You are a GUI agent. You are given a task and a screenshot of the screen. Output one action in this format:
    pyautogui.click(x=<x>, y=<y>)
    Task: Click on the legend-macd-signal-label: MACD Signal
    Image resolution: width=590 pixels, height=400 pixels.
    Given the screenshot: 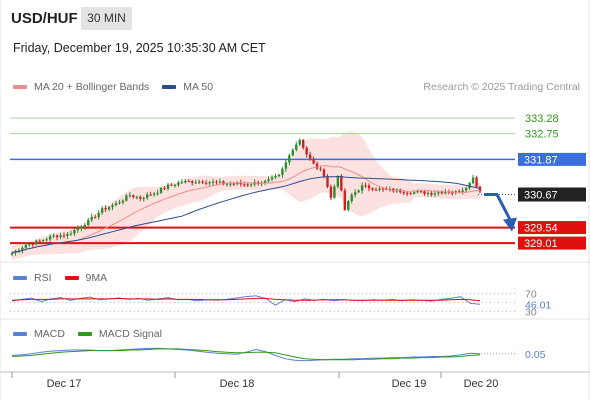 What is the action you would take?
    pyautogui.click(x=130, y=334)
    